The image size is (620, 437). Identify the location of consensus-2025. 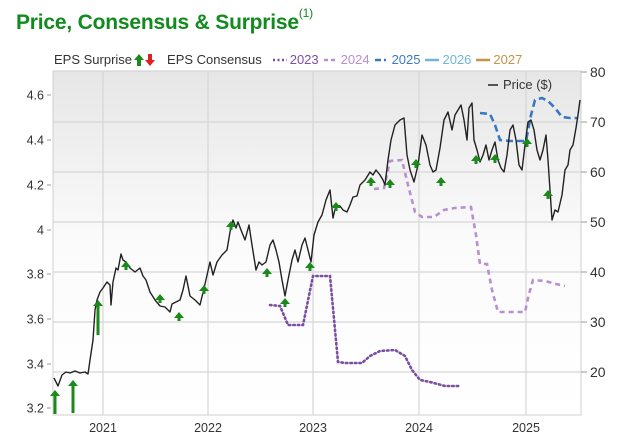
(528, 119).